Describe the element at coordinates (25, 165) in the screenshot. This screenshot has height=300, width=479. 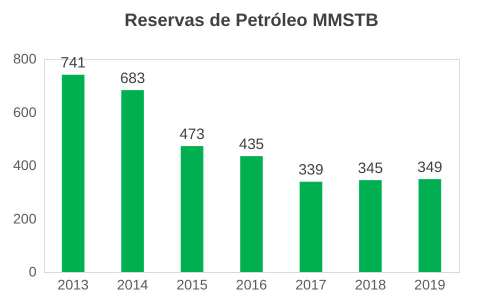
I see `y-tick-label: 400` at that location.